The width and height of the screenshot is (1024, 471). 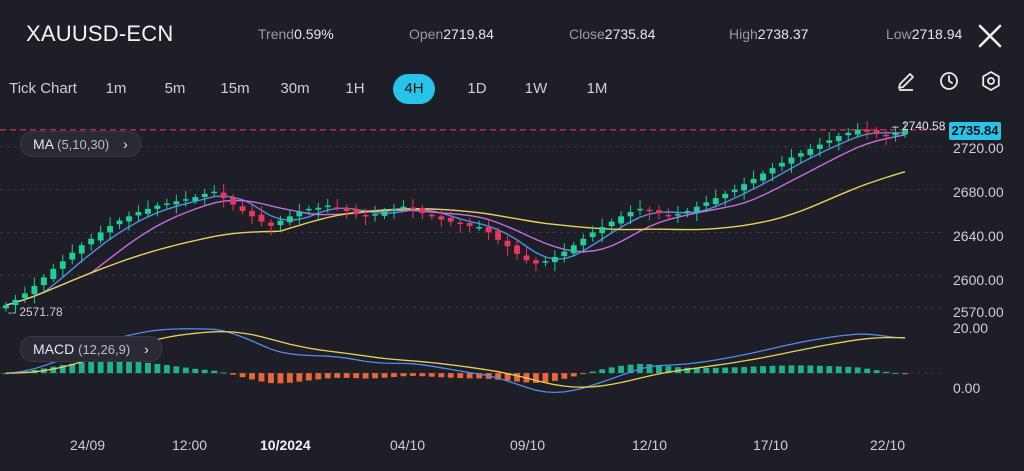 What do you see at coordinates (897, 126) in the screenshot?
I see `max-price-prefix: –` at bounding box center [897, 126].